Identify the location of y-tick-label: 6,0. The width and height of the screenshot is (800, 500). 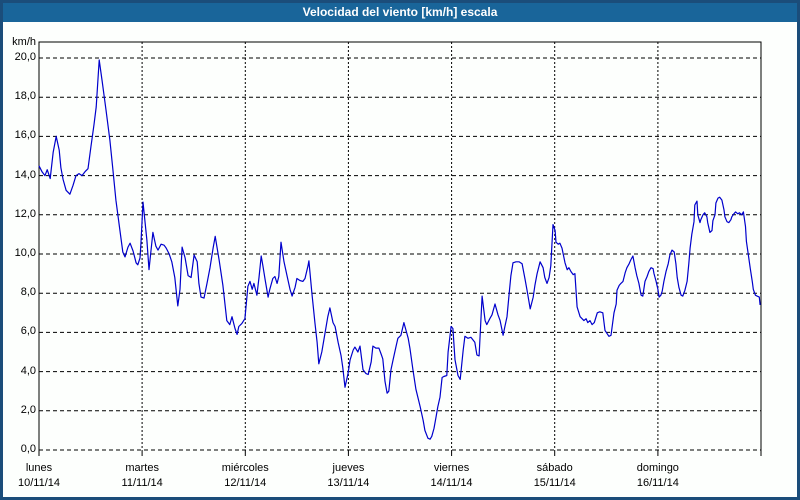
(28, 331).